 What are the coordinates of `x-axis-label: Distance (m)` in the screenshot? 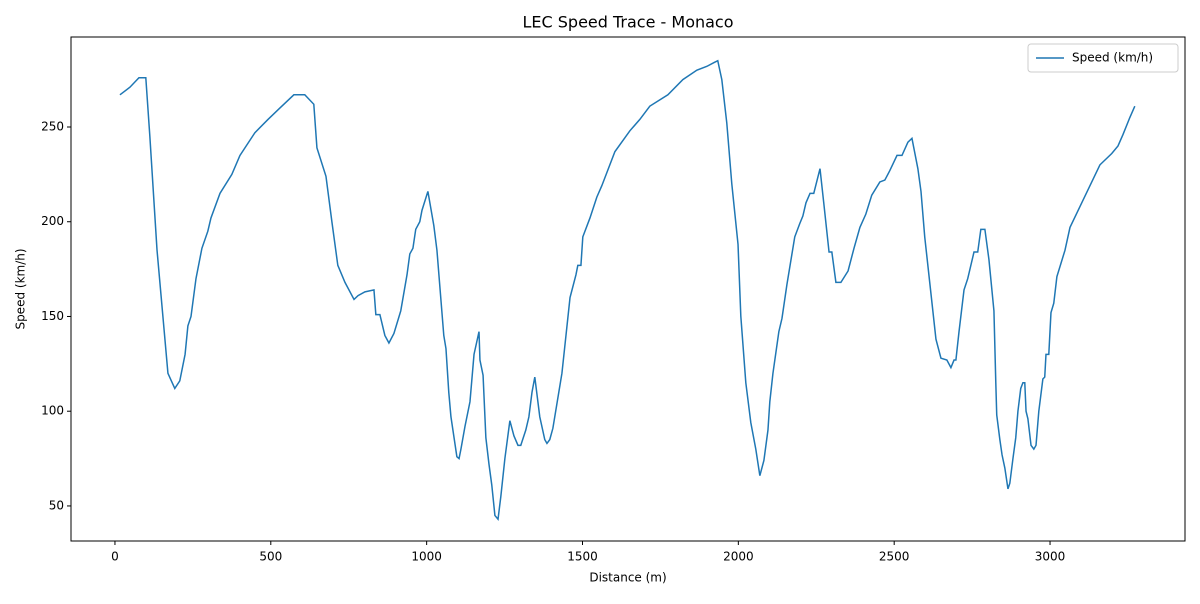 It's located at (627, 578).